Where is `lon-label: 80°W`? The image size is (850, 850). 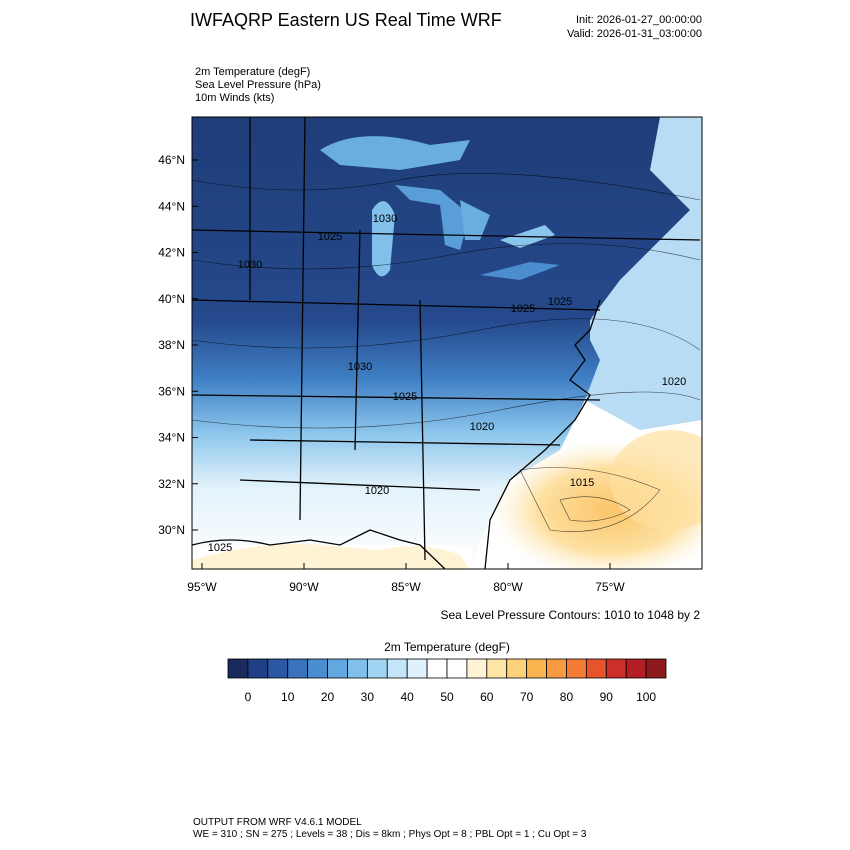
lon-label: 80°W is located at coordinates (508, 587).